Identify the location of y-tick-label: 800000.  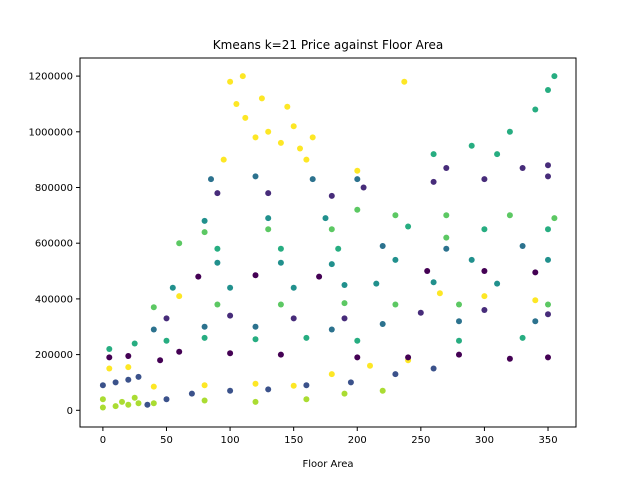
(54, 188).